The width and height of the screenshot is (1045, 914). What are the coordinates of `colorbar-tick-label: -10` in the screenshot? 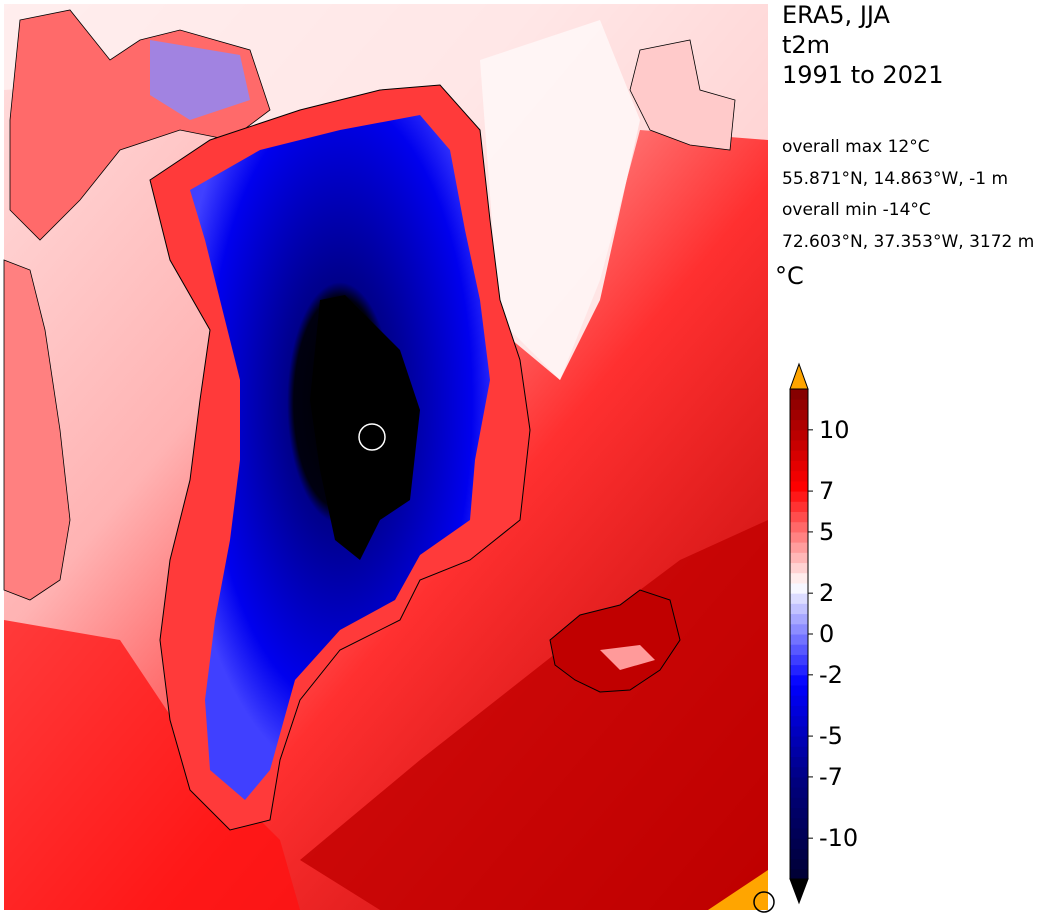 It's located at (839, 838).